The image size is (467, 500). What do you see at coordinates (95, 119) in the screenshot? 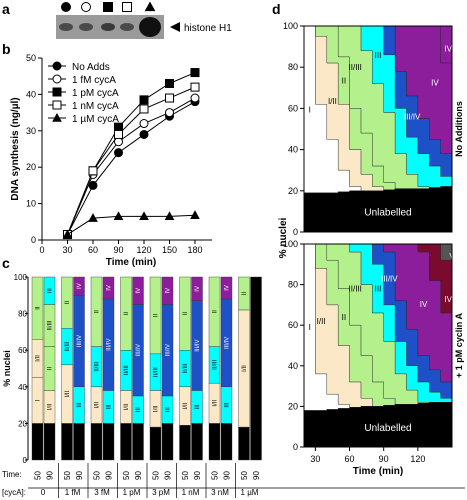
I see `legend-entry: 1 µM cycA` at bounding box center [95, 119].